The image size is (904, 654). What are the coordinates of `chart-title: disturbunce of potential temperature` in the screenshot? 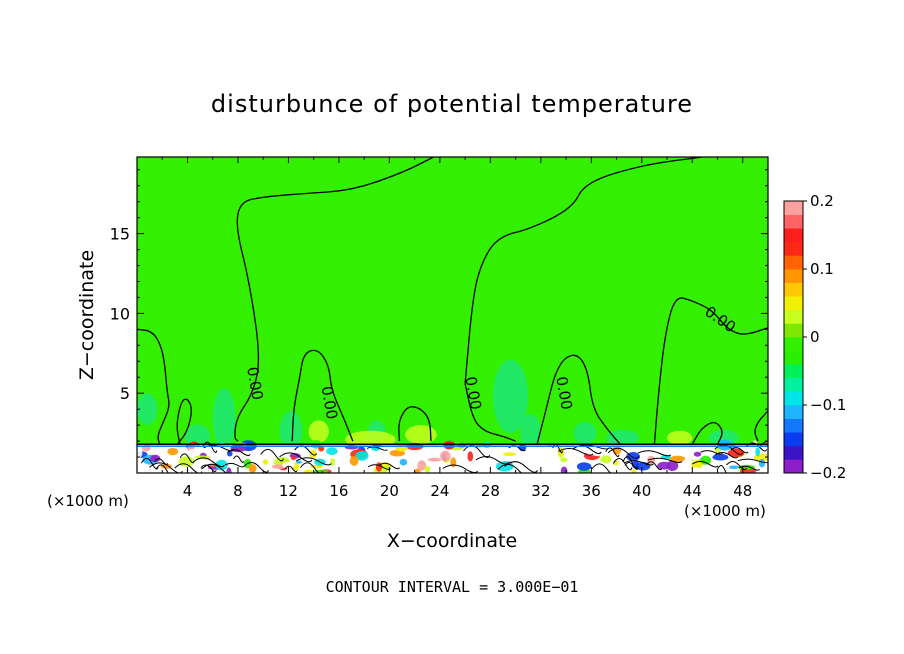 It's located at (452, 104).